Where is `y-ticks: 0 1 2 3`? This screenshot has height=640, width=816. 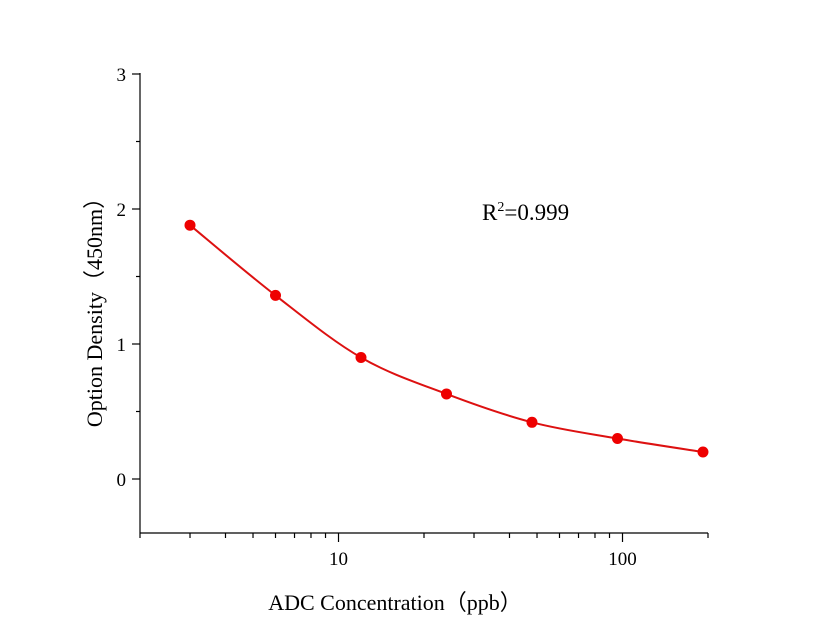
y-ticks: 0 1 2 3 is located at coordinates (128, 278).